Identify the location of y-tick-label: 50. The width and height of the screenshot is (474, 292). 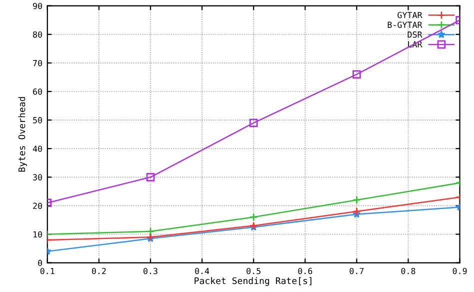
(37, 120).